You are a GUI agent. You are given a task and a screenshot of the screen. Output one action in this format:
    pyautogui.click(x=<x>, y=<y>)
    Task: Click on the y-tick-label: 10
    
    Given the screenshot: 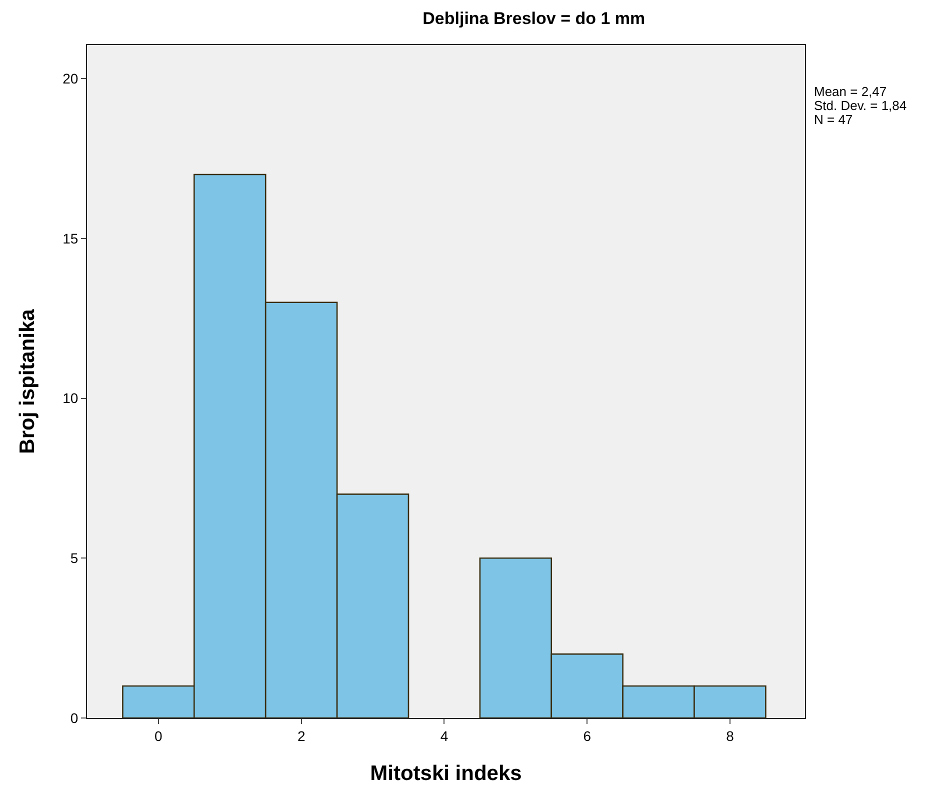 What is the action you would take?
    pyautogui.click(x=70, y=398)
    